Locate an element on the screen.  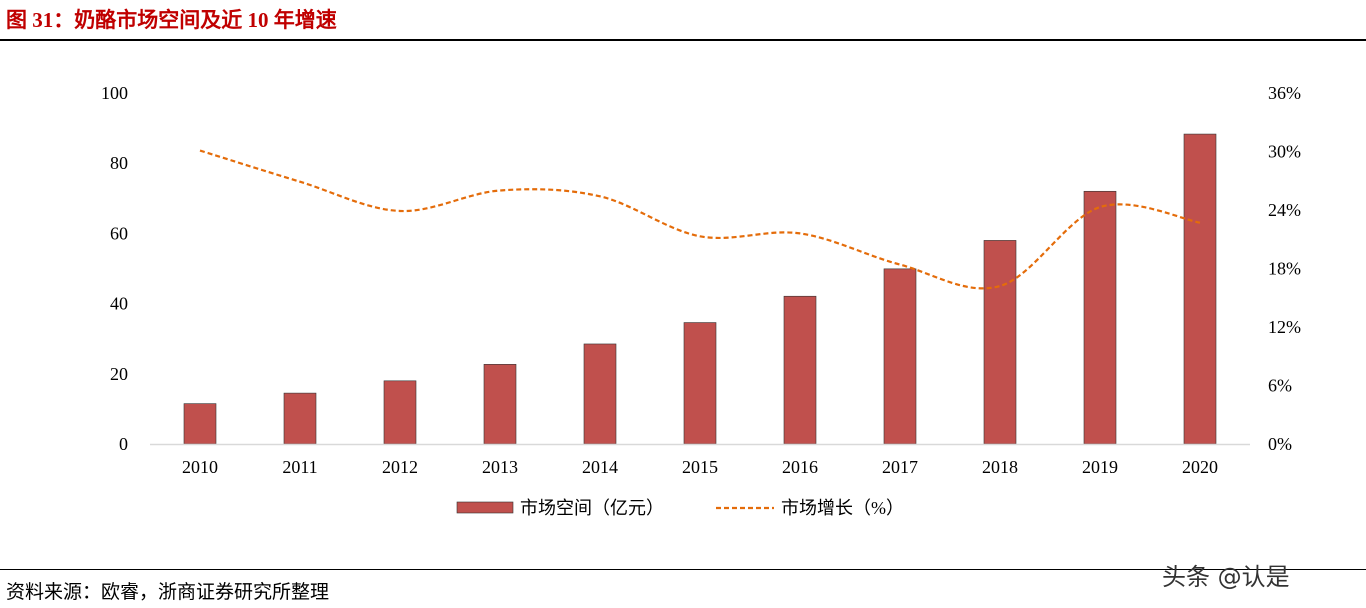
right-axis-tick: 36% is located at coordinates (1284, 93).